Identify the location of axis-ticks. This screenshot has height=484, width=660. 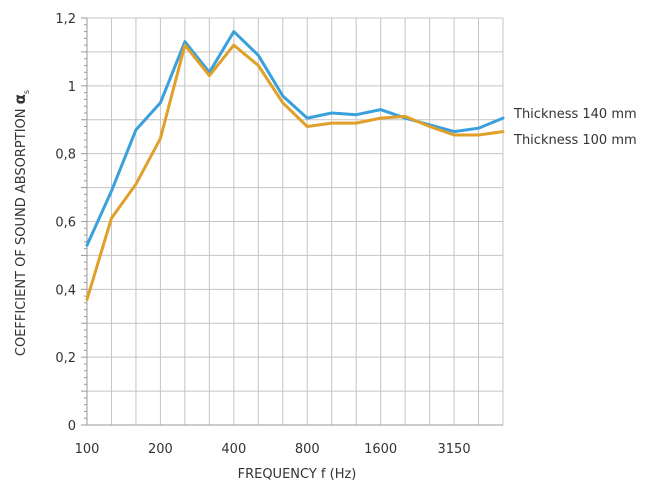
(84, 221).